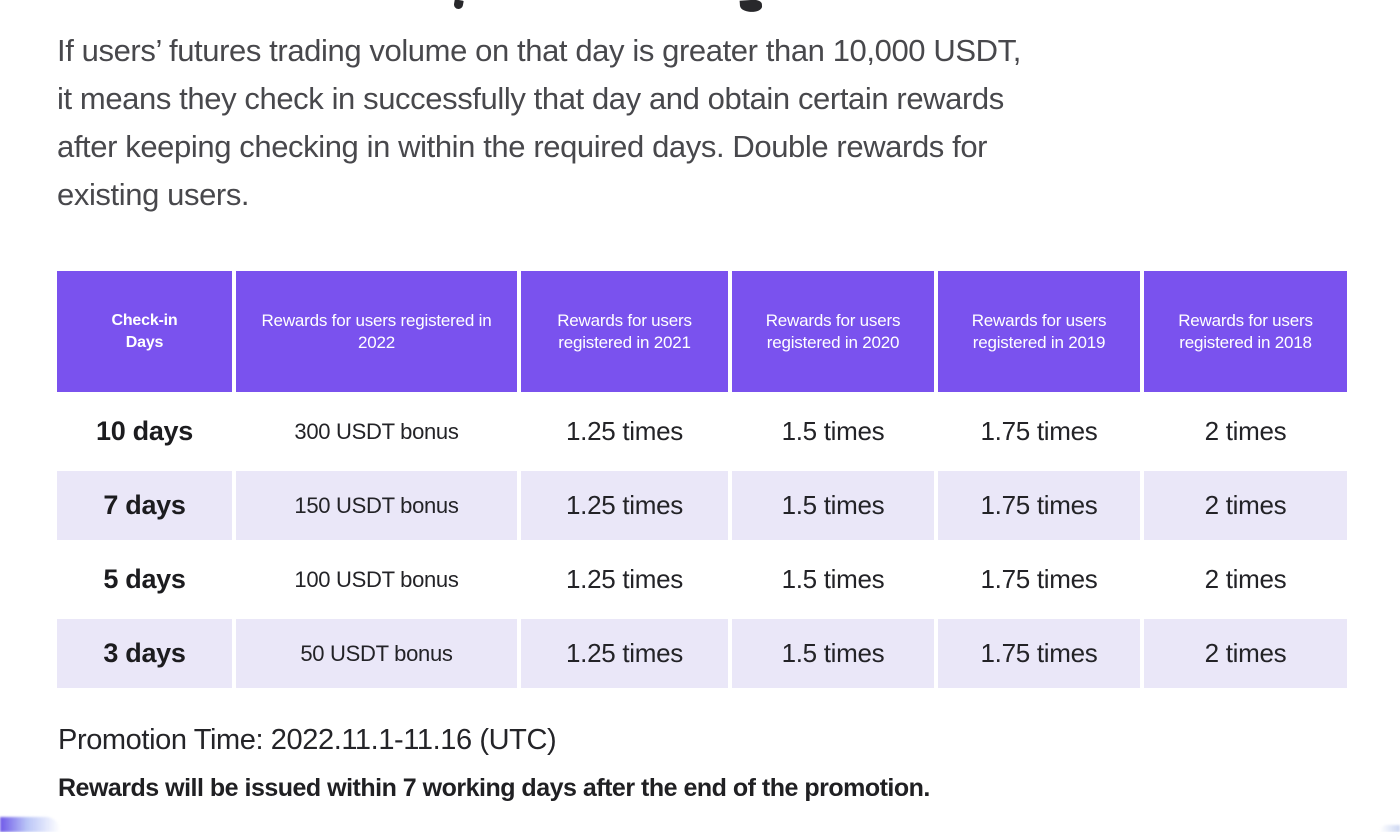 This screenshot has height=832, width=1400. What do you see at coordinates (376, 331) in the screenshot?
I see `table-header-2022: Rewards for users registered in 2022` at bounding box center [376, 331].